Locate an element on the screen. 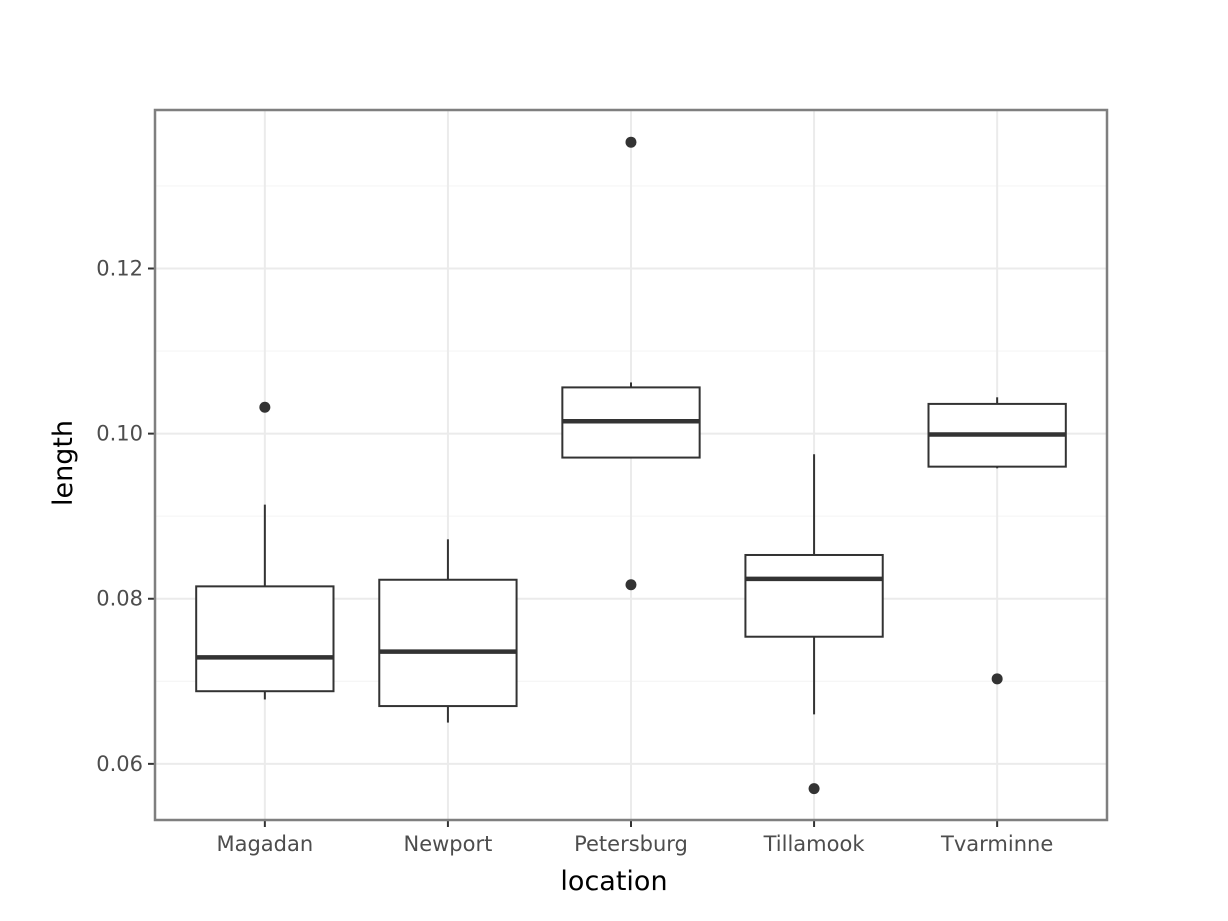 The image size is (1228, 921). x-tick-label: Magadan is located at coordinates (264, 844).